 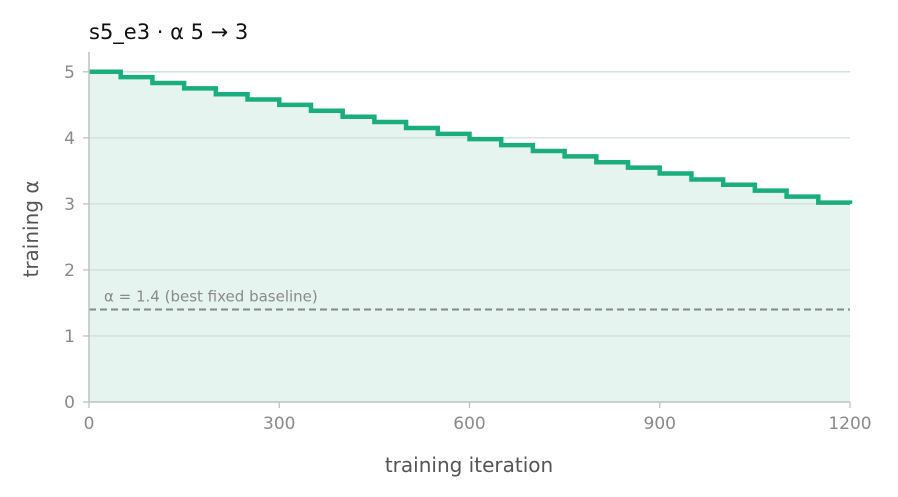 I want to click on x-tick-label: 600, so click(x=469, y=424).